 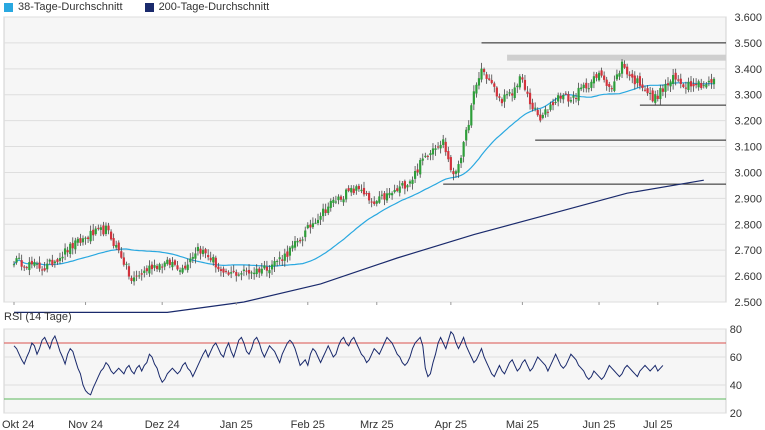 What do you see at coordinates (748, 199) in the screenshot?
I see `price-tick-label: 2.900` at bounding box center [748, 199].